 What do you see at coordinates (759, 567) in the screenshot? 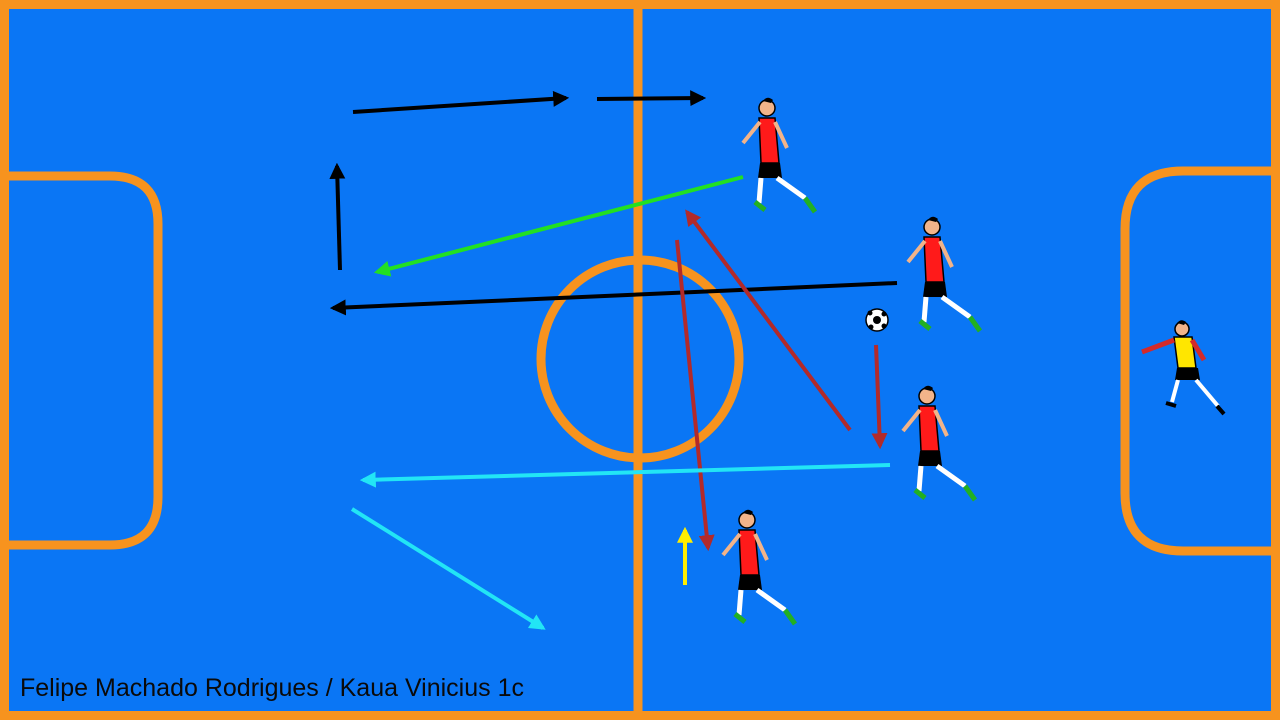
I see `player-icon-attacker-bottom` at bounding box center [759, 567].